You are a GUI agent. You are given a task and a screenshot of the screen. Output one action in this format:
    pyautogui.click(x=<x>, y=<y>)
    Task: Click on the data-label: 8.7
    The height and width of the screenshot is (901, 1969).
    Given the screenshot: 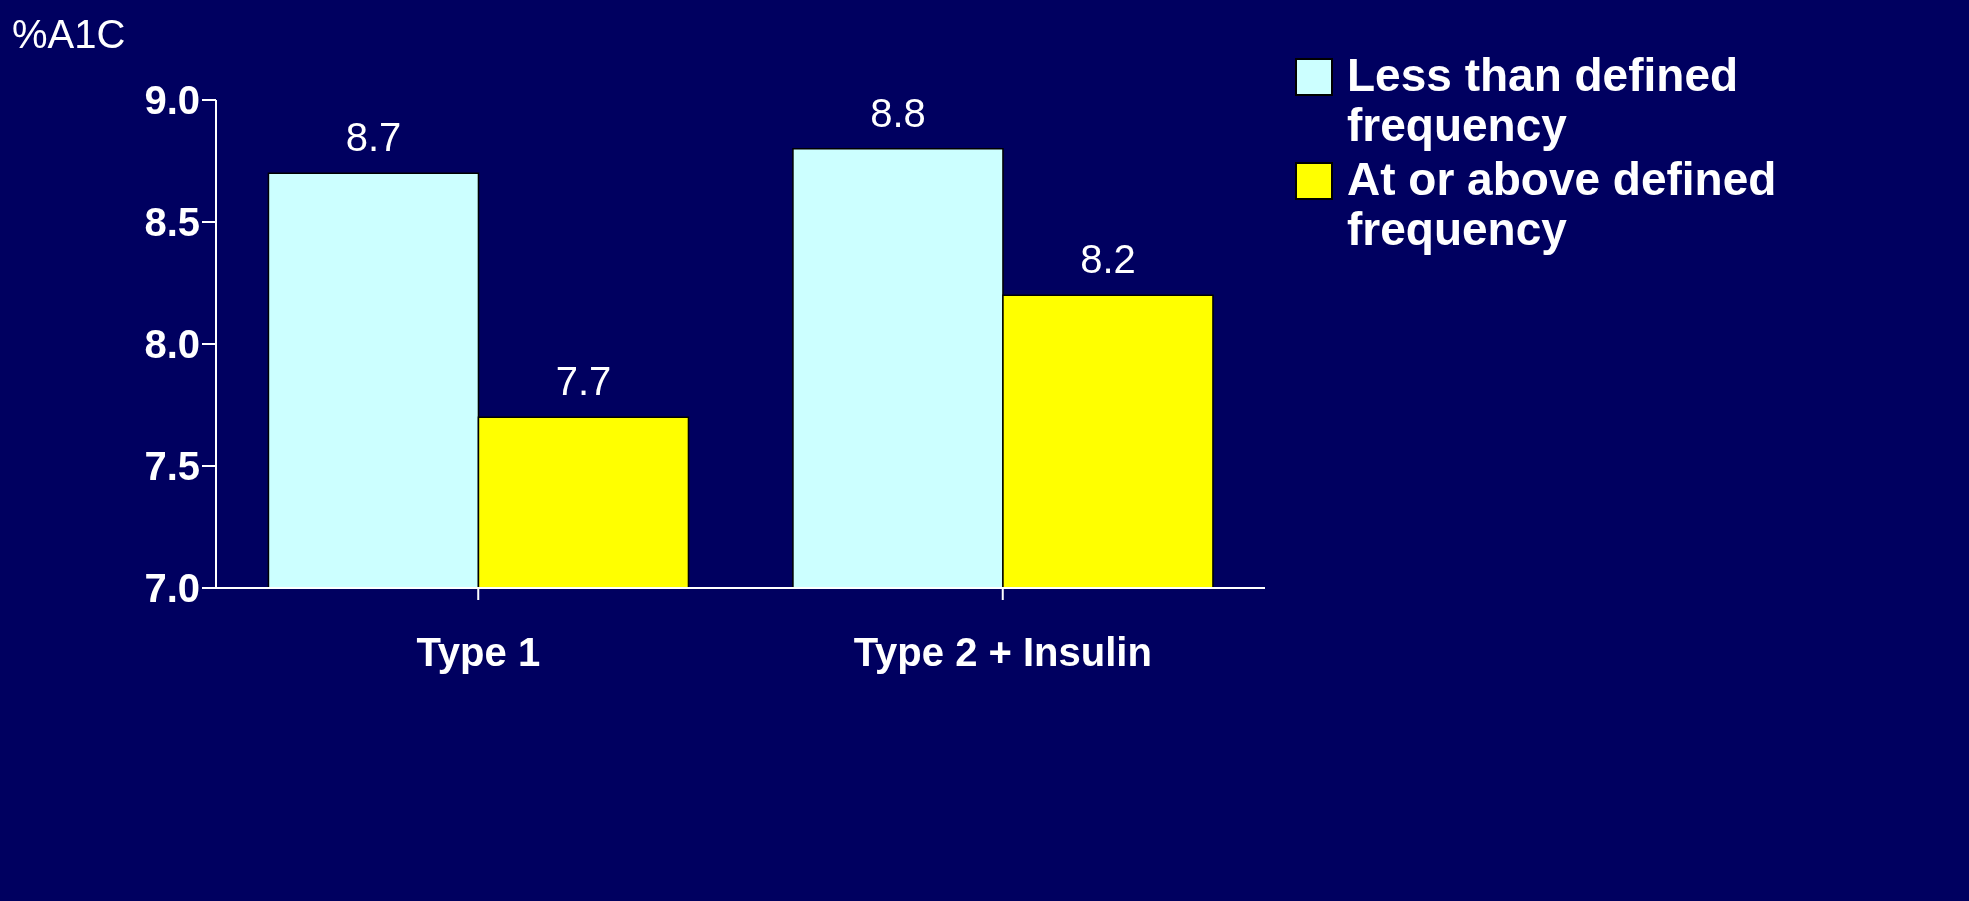 What is the action you would take?
    pyautogui.click(x=373, y=137)
    